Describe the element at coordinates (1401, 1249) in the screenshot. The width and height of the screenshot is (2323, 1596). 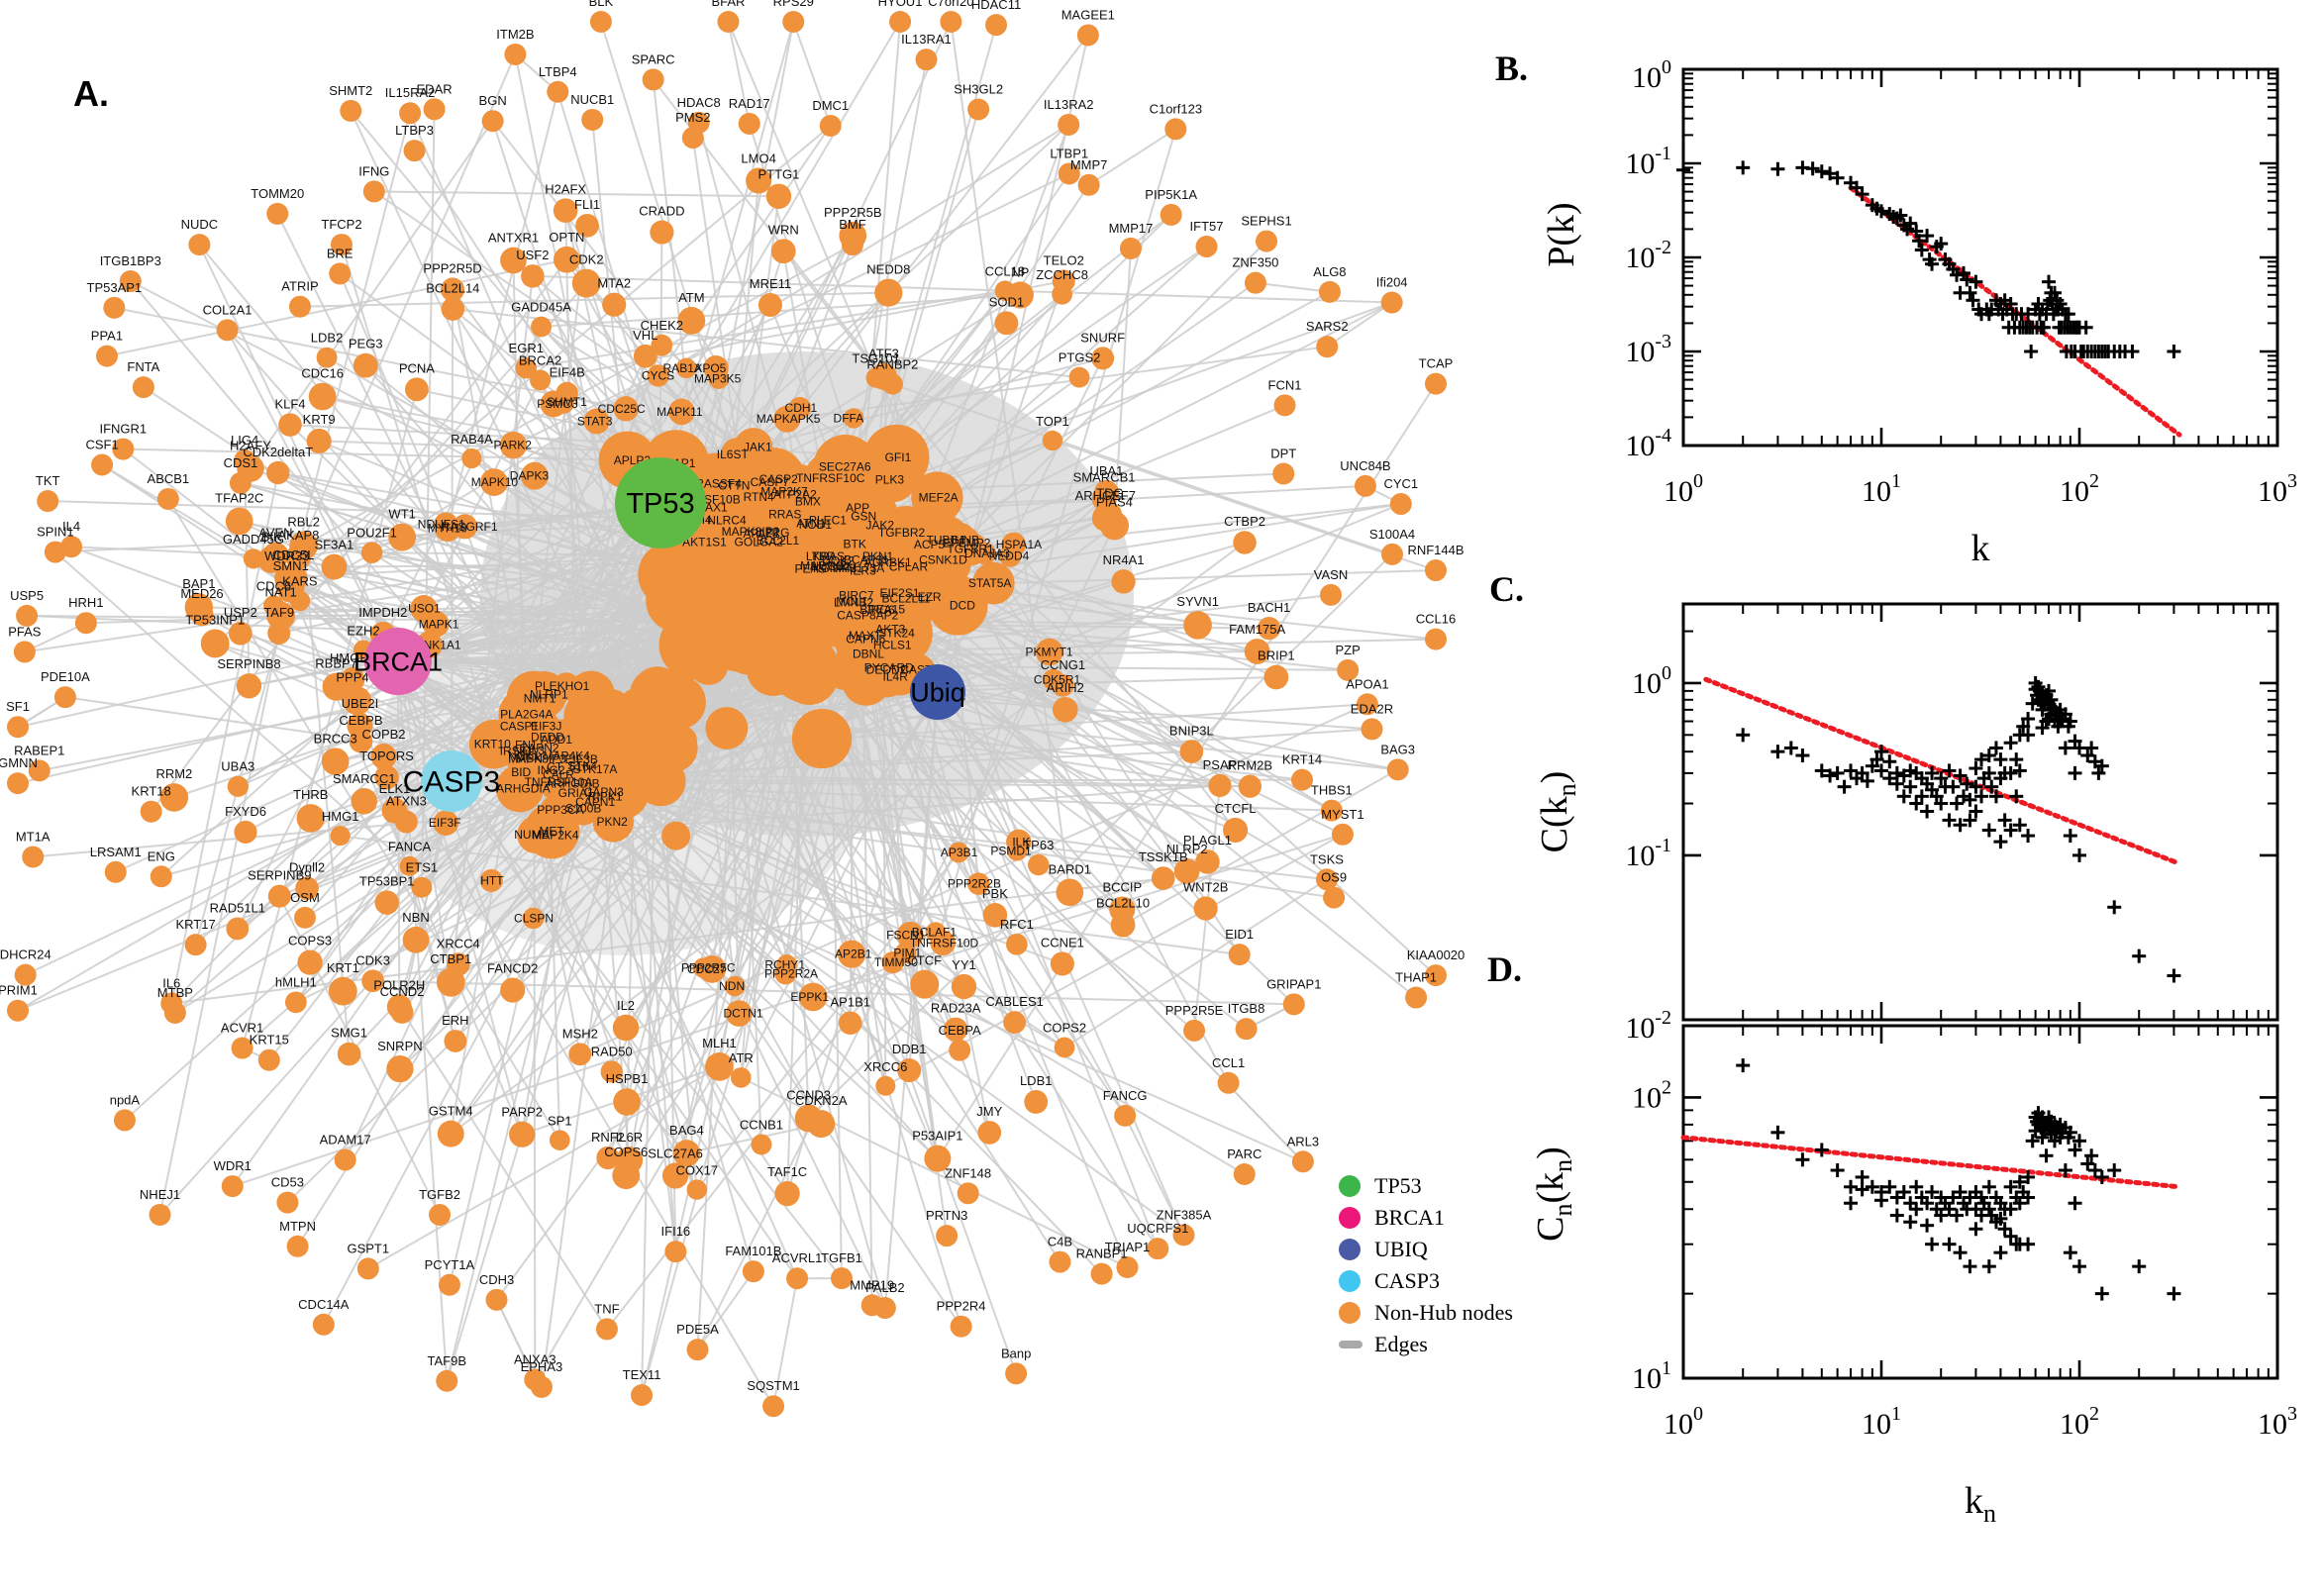
I see `legend-label: UBIQ` at that location.